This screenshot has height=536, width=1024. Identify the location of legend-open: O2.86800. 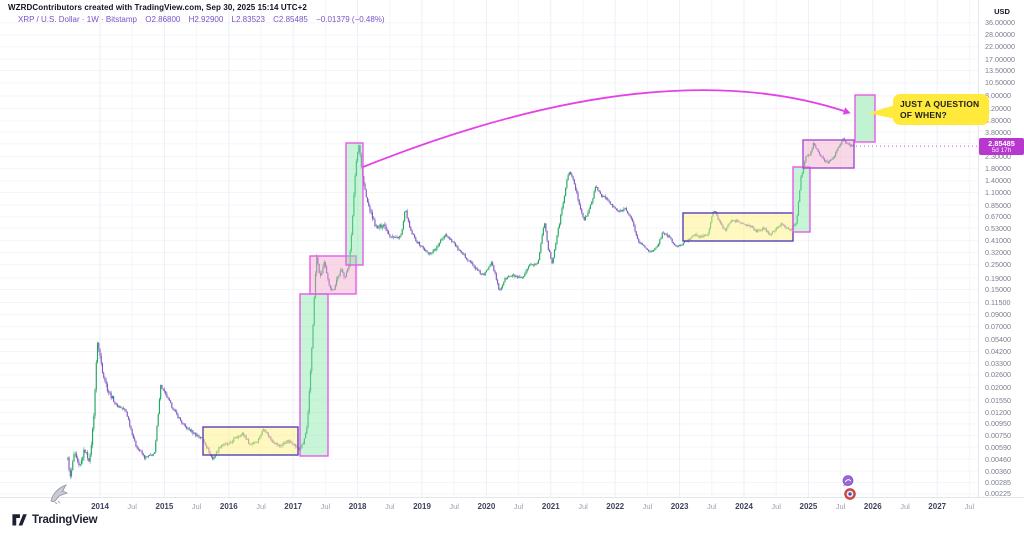
(163, 19).